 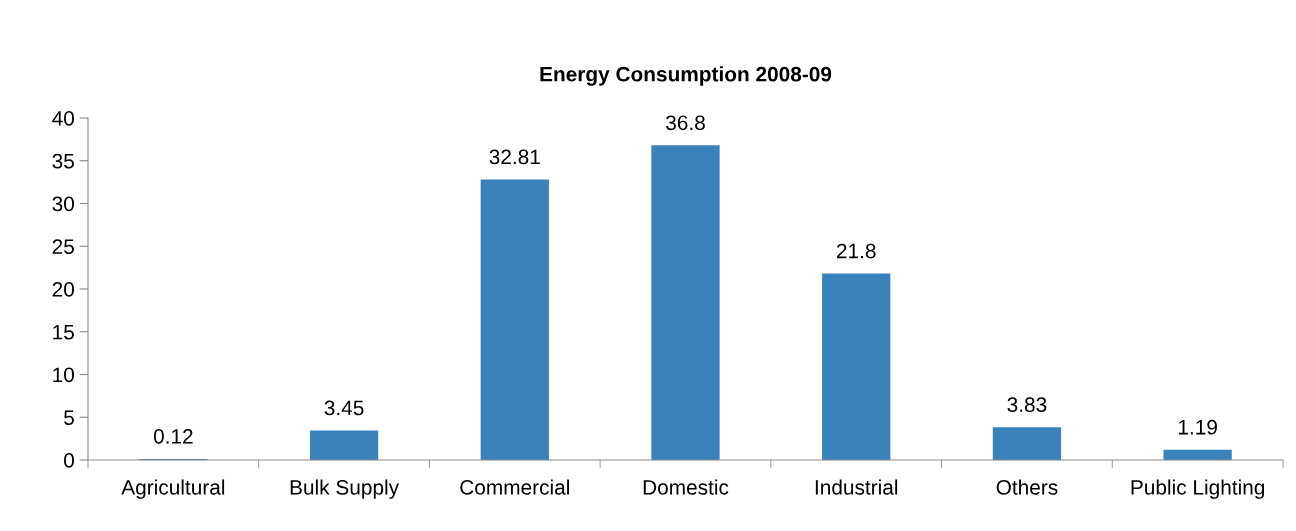 What do you see at coordinates (686, 76) in the screenshot?
I see `chart-title: Energy Consumption 2008-09` at bounding box center [686, 76].